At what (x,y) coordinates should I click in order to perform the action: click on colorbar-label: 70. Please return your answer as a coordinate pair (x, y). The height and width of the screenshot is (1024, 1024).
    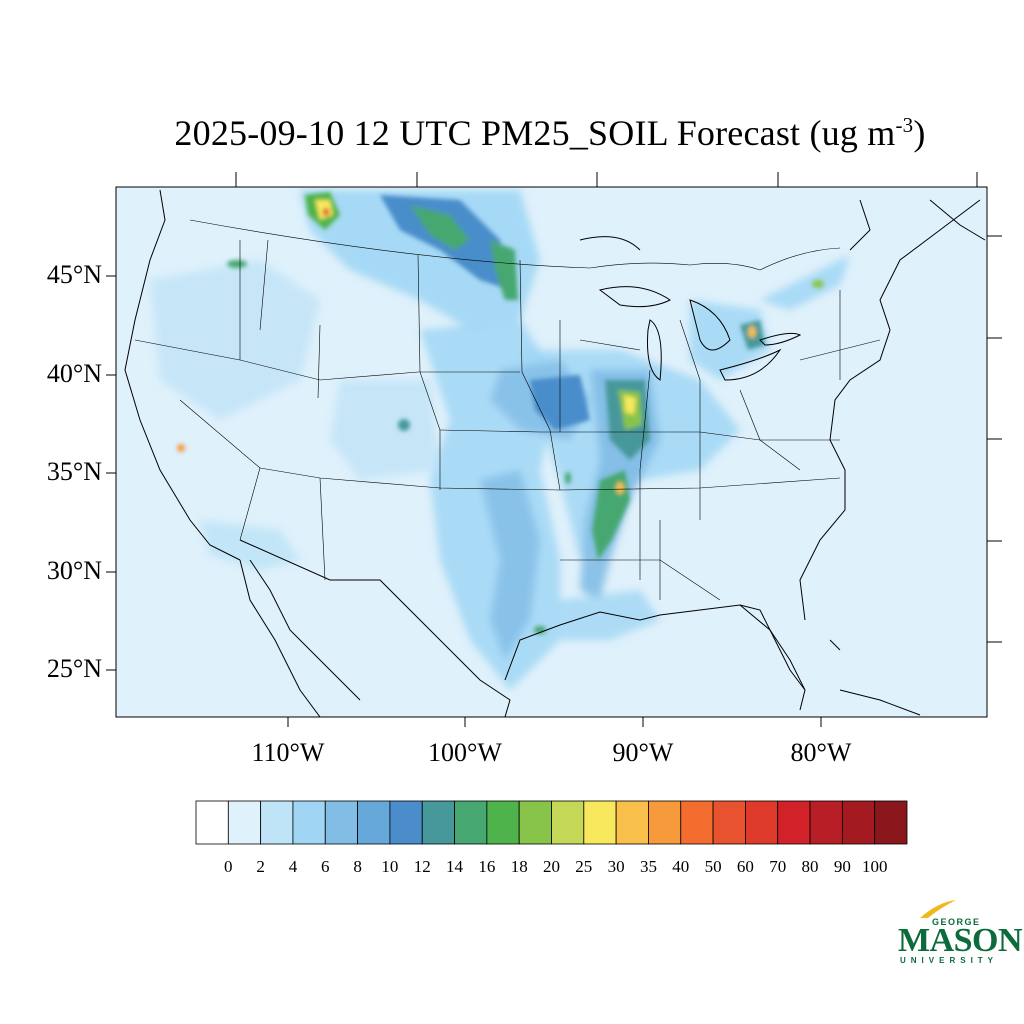
    Looking at the image, I should click on (778, 866).